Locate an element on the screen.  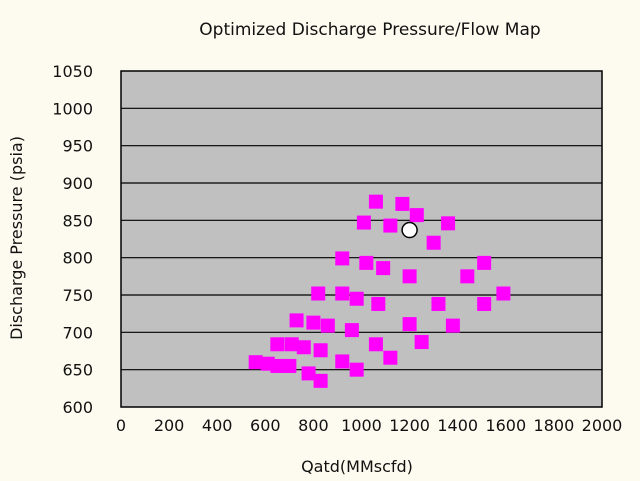
y-tick-label: 1000 is located at coordinates (72, 108).